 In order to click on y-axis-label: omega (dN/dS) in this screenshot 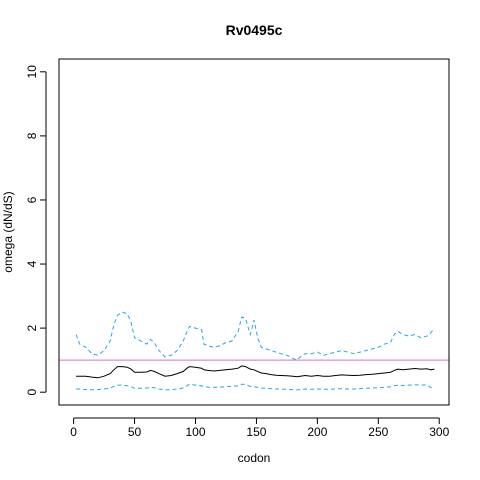, I will do `click(8, 231)`.